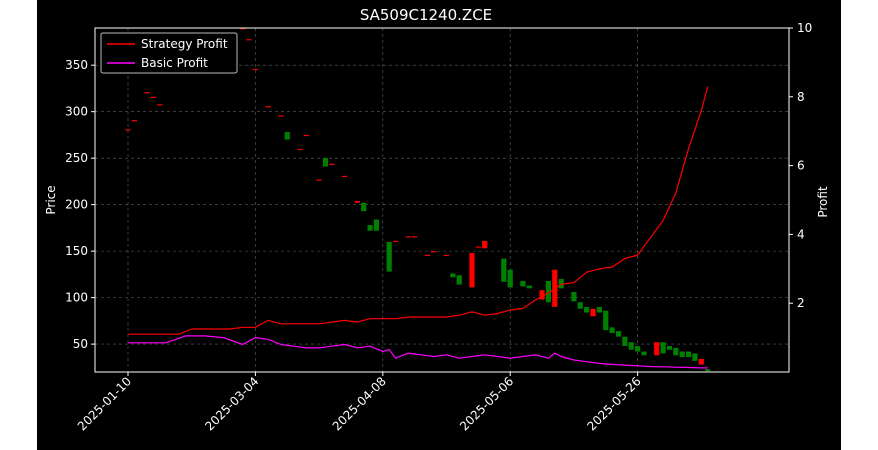  I want to click on legend-label-strategy: Strategy Profit, so click(184, 44).